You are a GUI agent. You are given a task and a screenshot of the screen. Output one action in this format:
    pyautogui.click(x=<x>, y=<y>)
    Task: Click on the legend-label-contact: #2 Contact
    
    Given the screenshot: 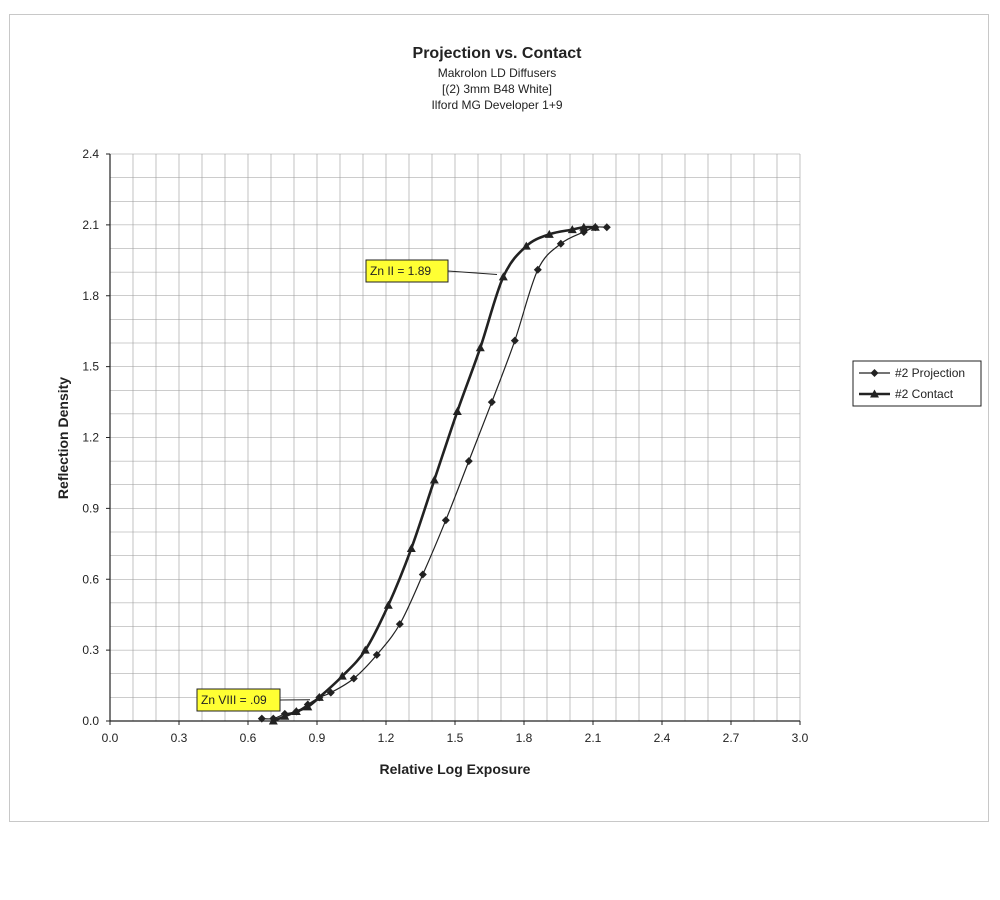 What is the action you would take?
    pyautogui.click(x=924, y=394)
    